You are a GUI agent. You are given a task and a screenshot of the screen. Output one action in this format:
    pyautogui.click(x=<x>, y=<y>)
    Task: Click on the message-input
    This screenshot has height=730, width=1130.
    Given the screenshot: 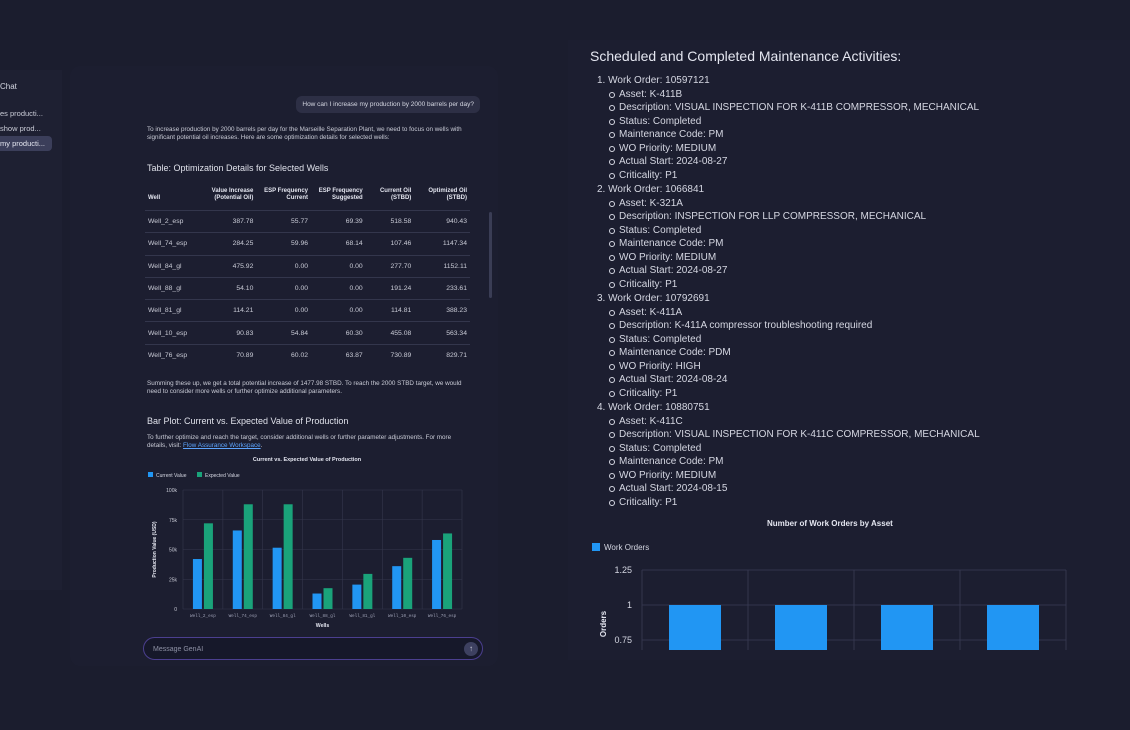 What is the action you would take?
    pyautogui.click(x=303, y=649)
    